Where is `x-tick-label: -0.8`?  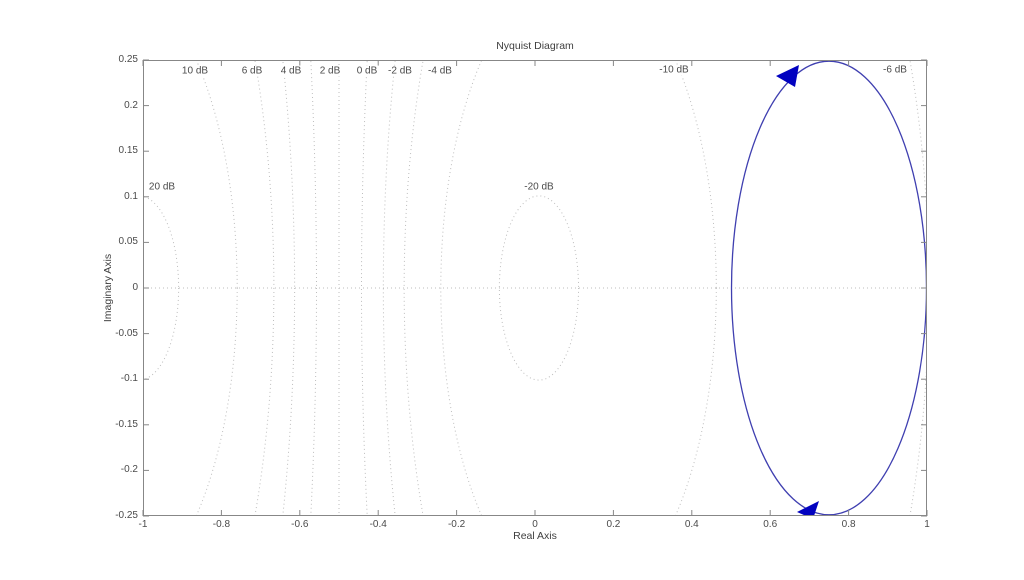 x-tick-label: -0.8 is located at coordinates (221, 524).